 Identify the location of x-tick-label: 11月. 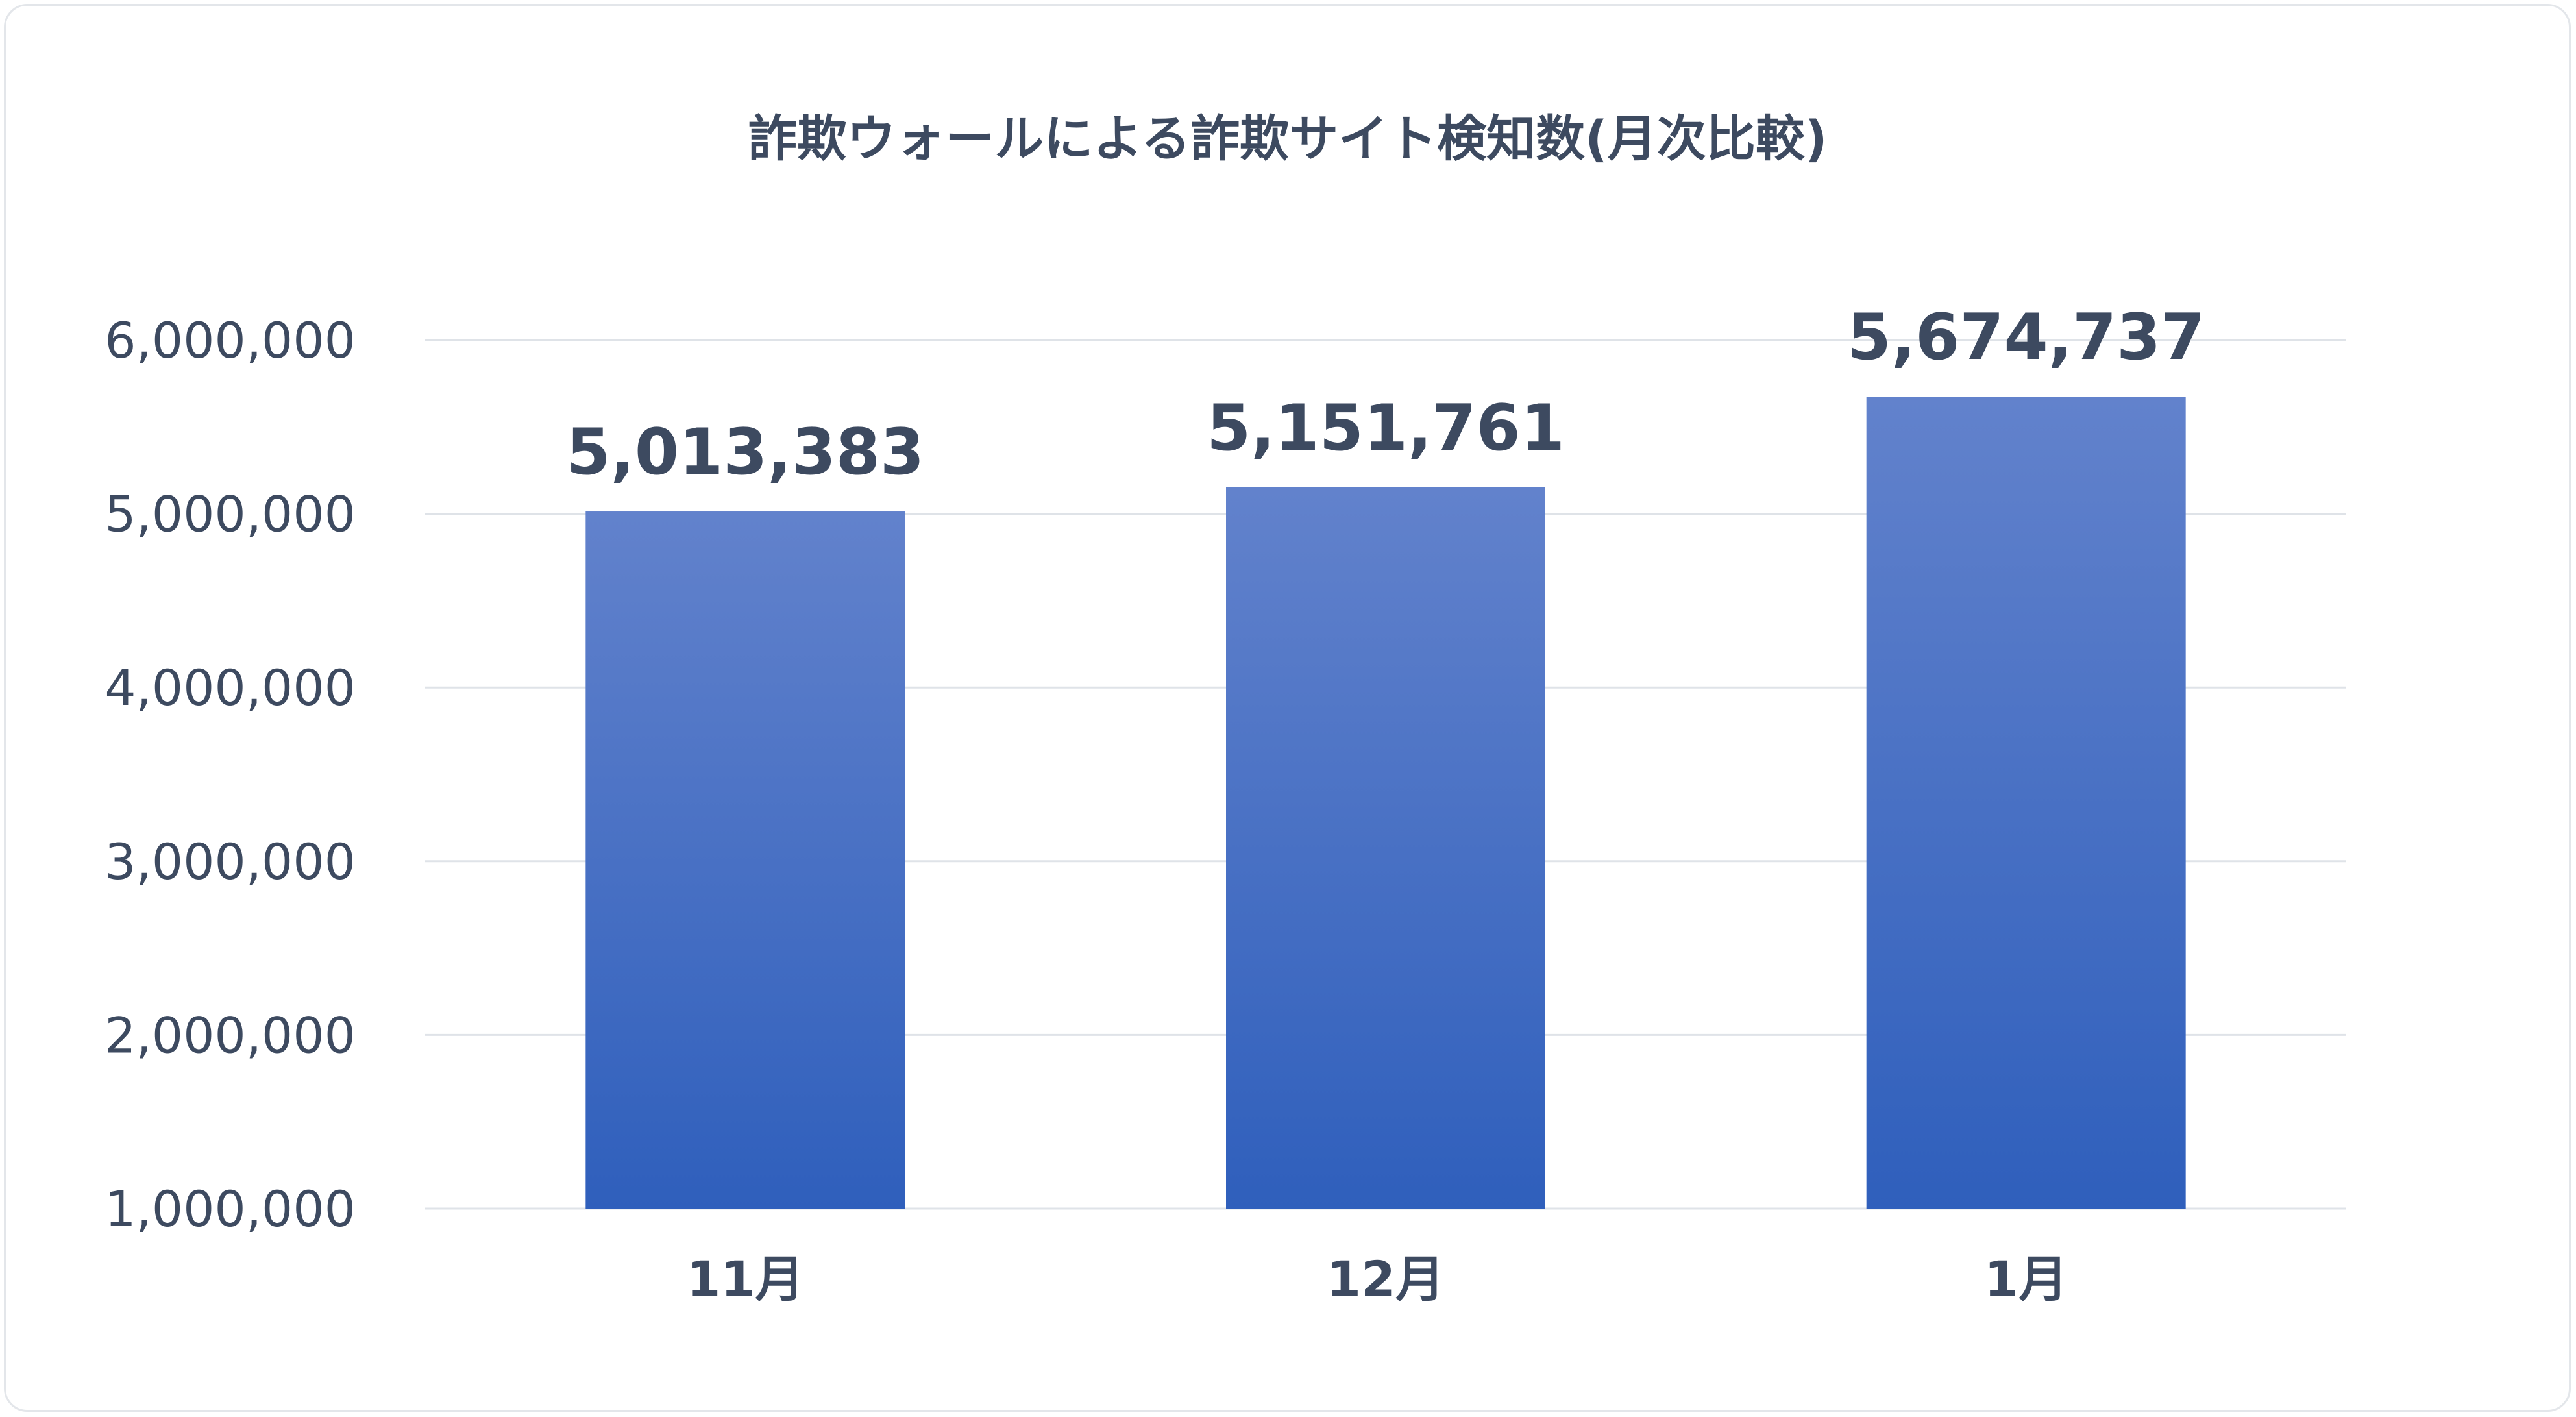
(745, 1279).